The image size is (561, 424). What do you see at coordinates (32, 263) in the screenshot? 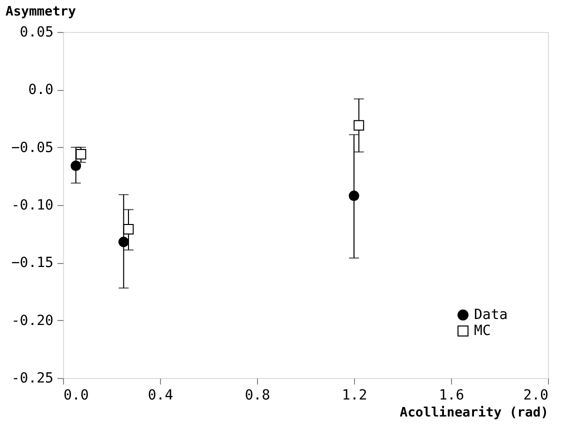
I see `y-tick-label: −0.15` at bounding box center [32, 263].